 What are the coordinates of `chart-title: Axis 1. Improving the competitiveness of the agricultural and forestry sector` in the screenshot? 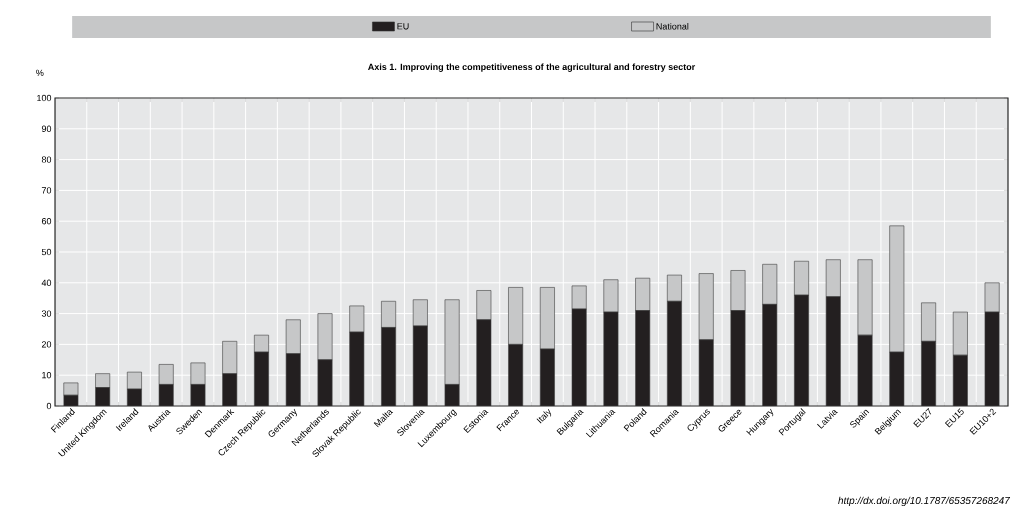 It's located at (532, 67).